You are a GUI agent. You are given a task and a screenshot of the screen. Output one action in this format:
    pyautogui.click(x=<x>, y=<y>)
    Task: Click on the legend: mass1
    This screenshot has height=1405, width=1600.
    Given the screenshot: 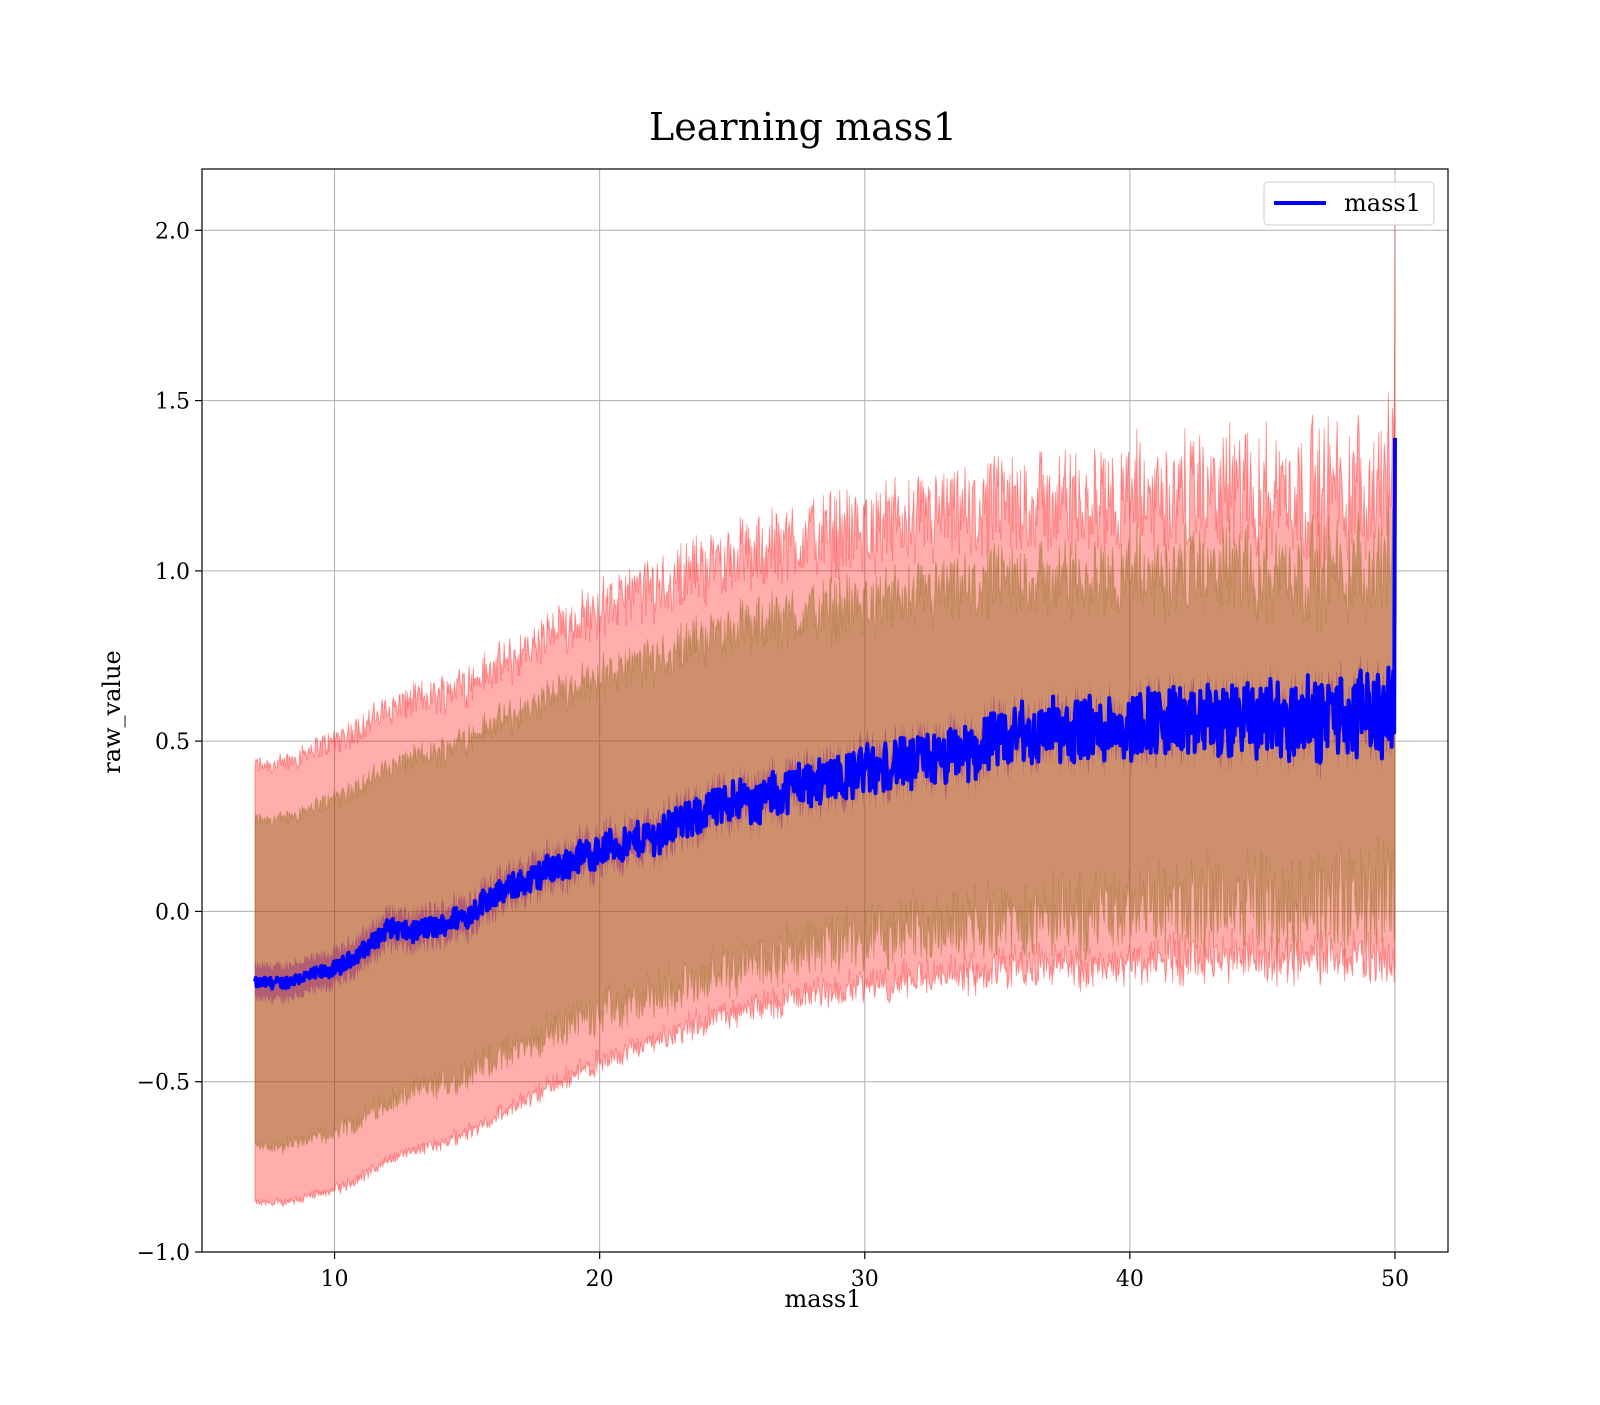 What is the action you would take?
    pyautogui.click(x=1349, y=203)
    